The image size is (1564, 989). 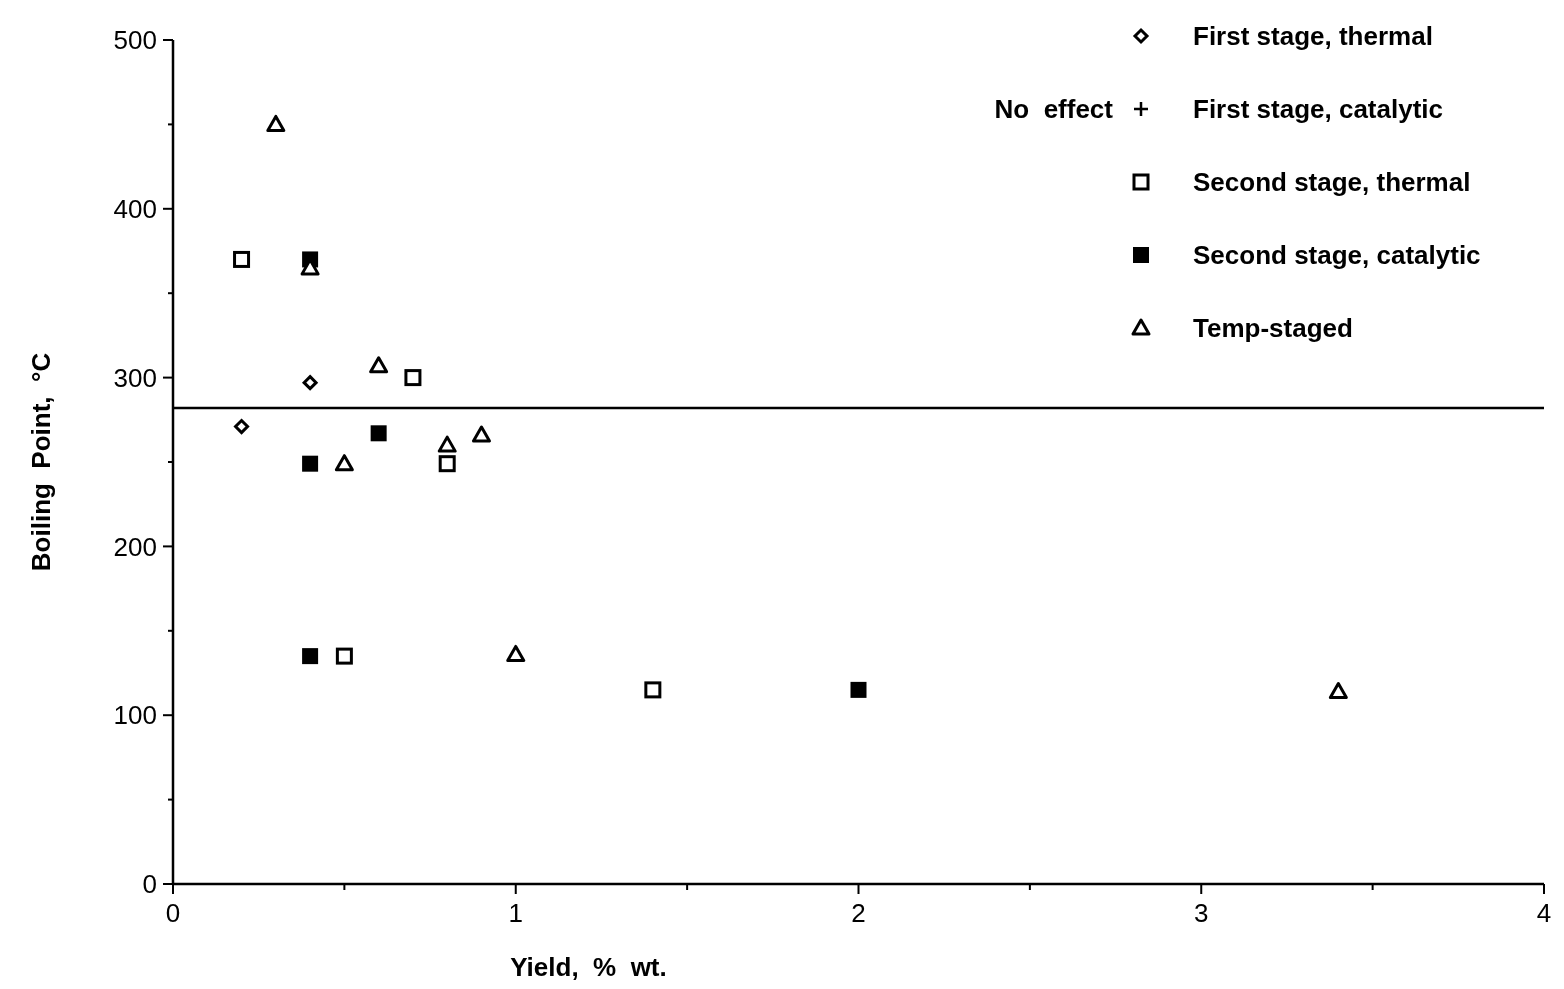 What do you see at coordinates (135, 546) in the screenshot?
I see `y-tick-label: 200` at bounding box center [135, 546].